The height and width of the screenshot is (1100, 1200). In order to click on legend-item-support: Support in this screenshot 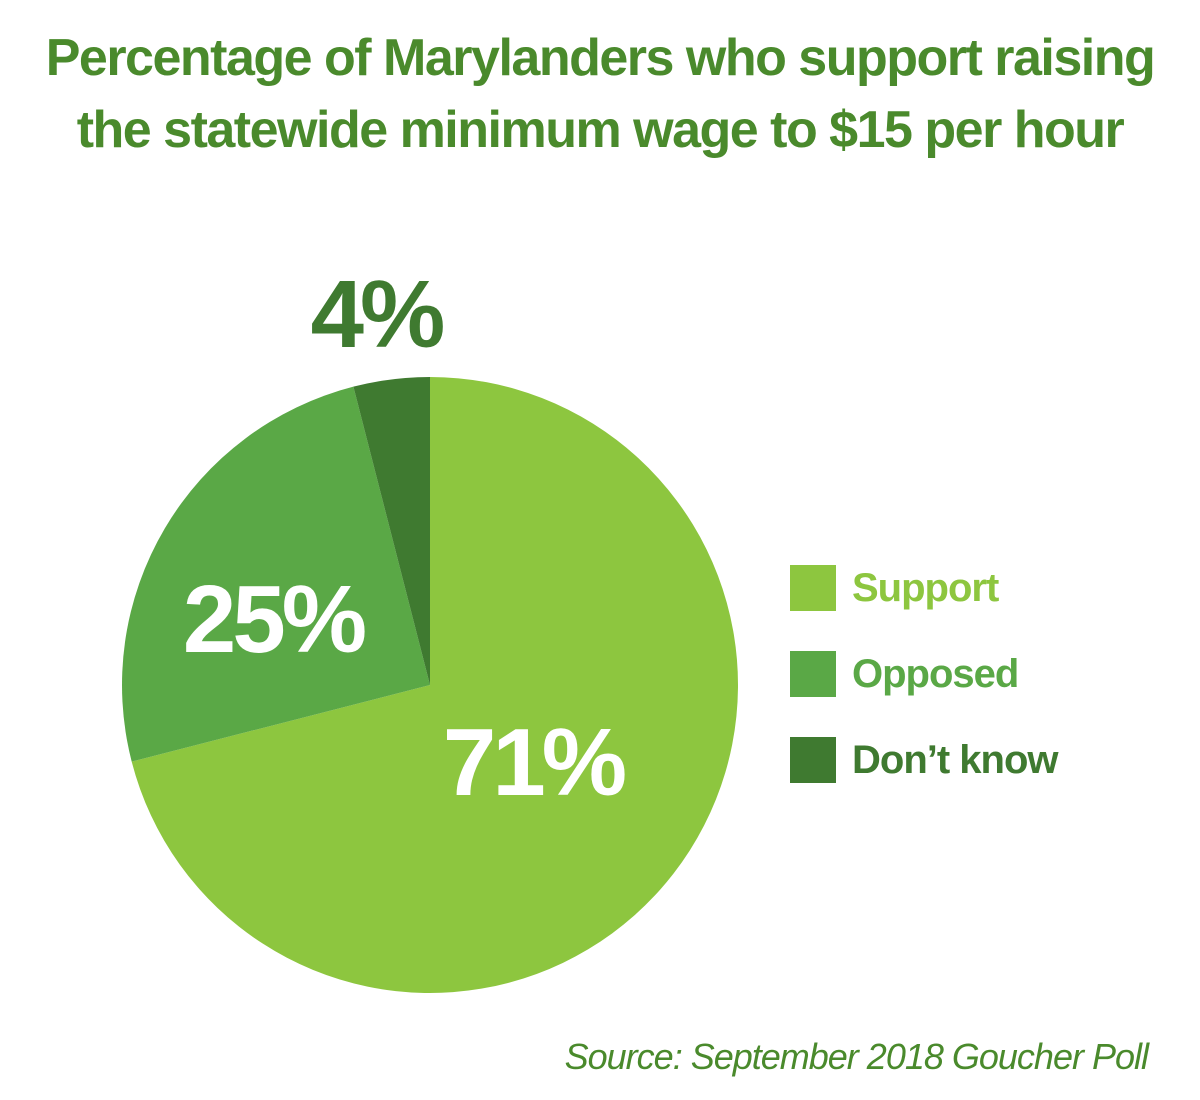, I will do `click(924, 588)`.